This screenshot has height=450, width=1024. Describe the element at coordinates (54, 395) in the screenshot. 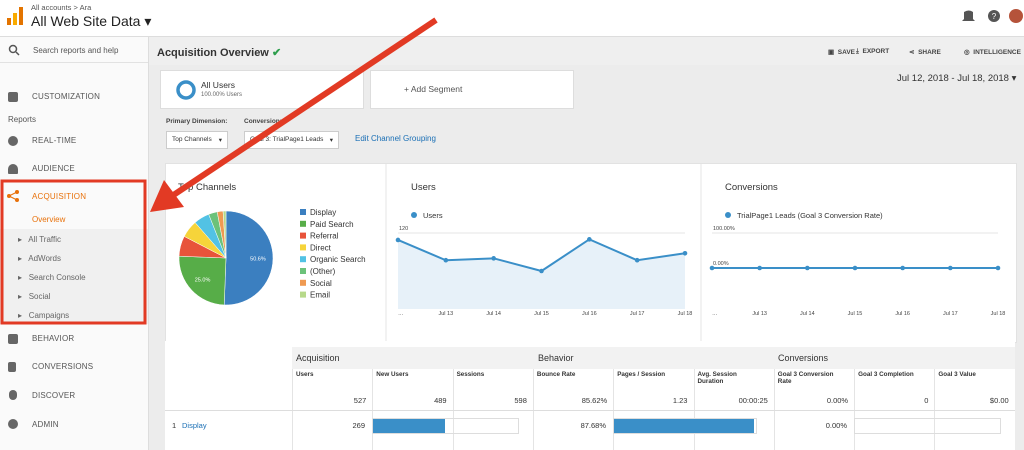

I see `nav-discover: DISCOVER` at that location.